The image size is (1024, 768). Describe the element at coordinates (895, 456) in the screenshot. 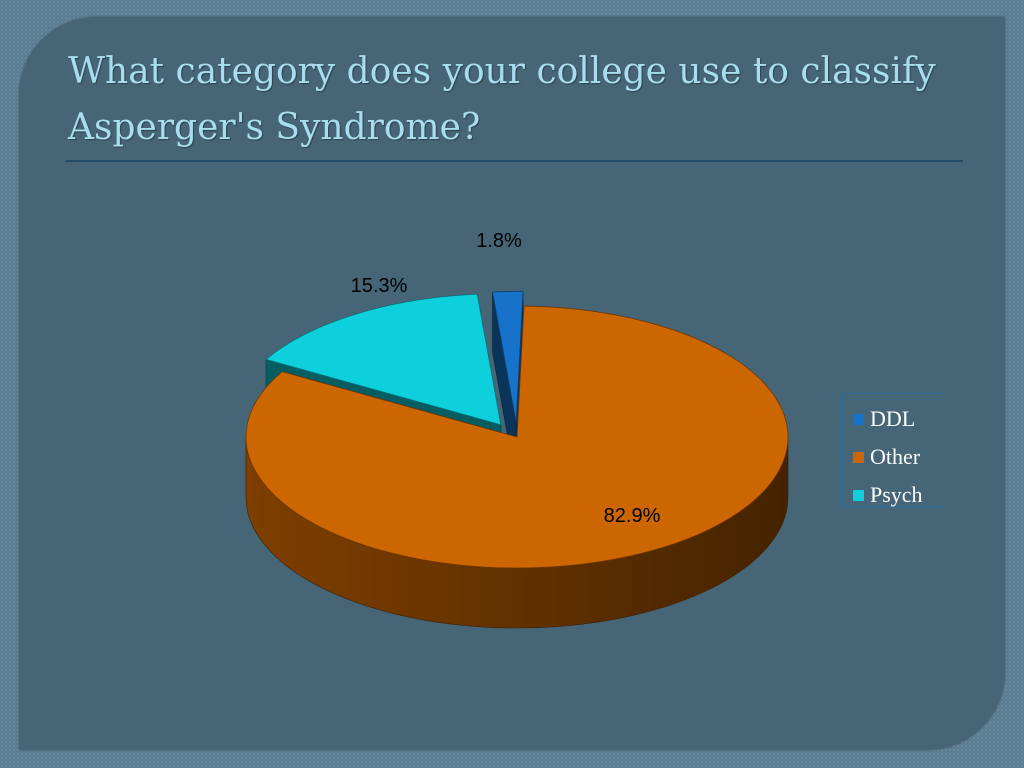

I see `legend-label-other: Other` at that location.